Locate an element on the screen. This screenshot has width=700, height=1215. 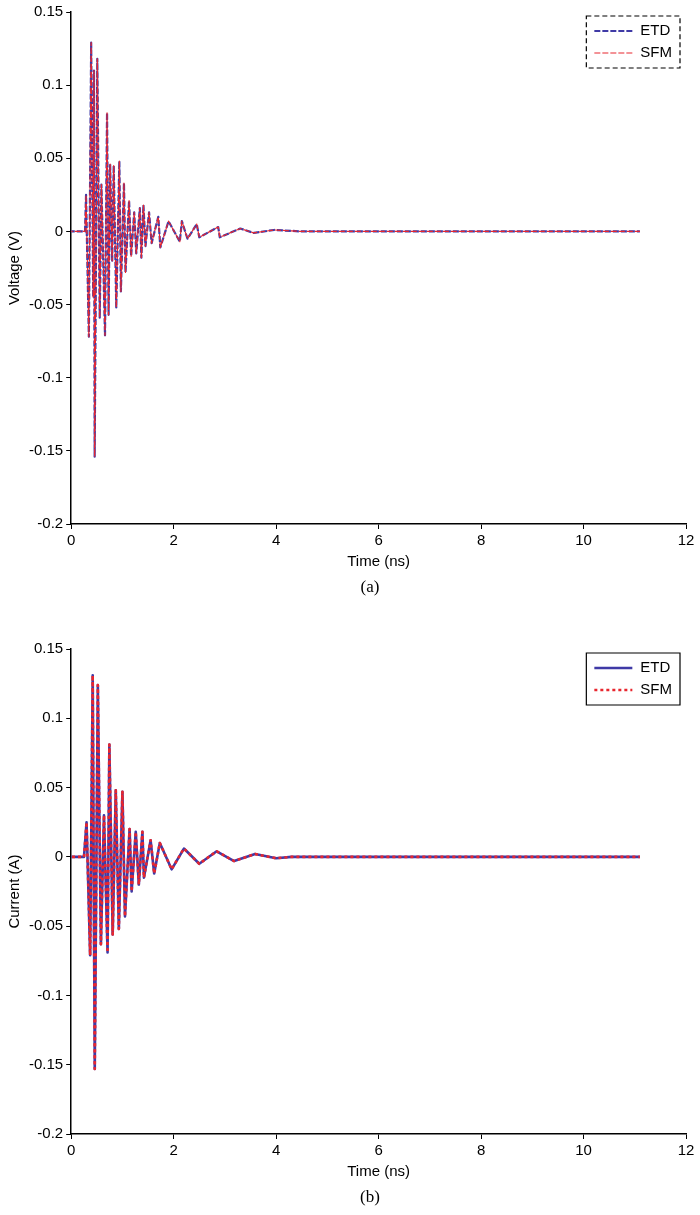
text: (a) is located at coordinates (370, 587).